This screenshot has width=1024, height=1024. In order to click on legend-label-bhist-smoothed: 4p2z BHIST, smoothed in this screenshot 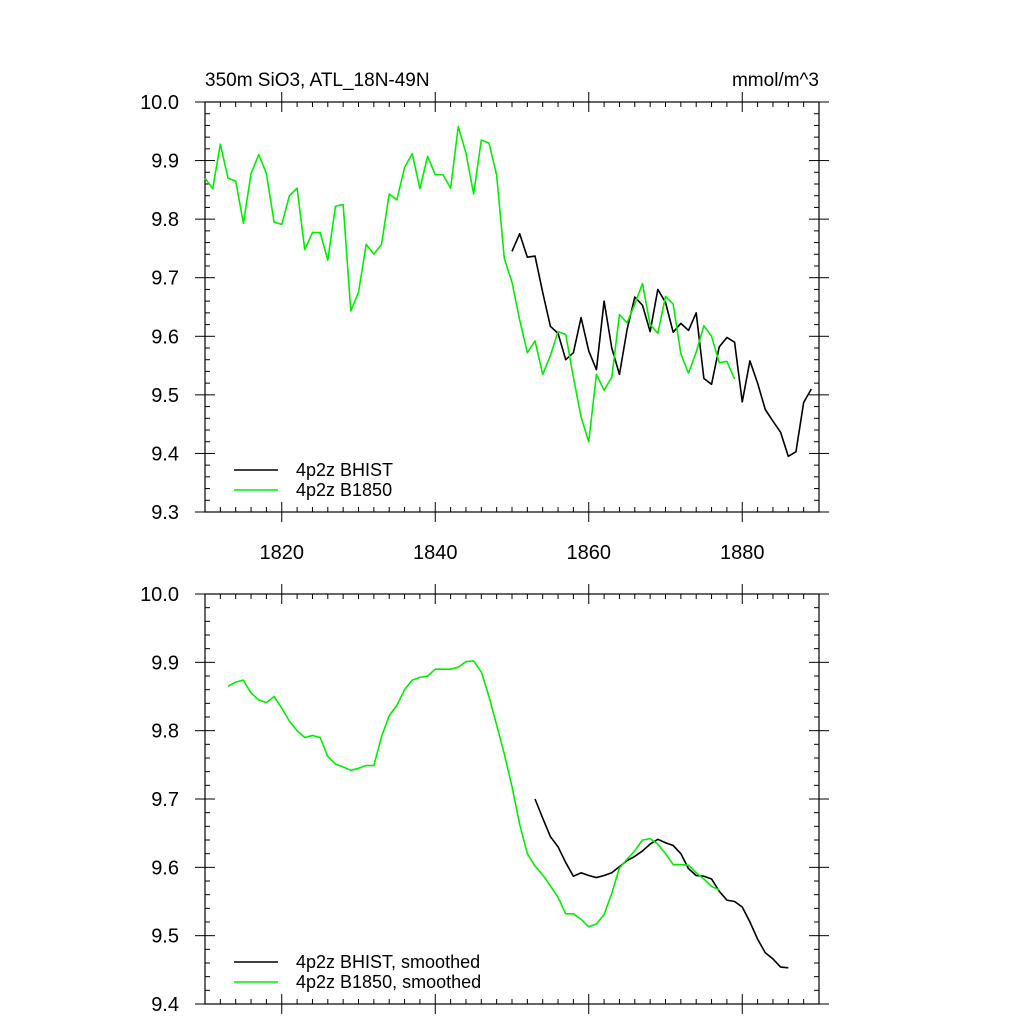, I will do `click(388, 962)`.